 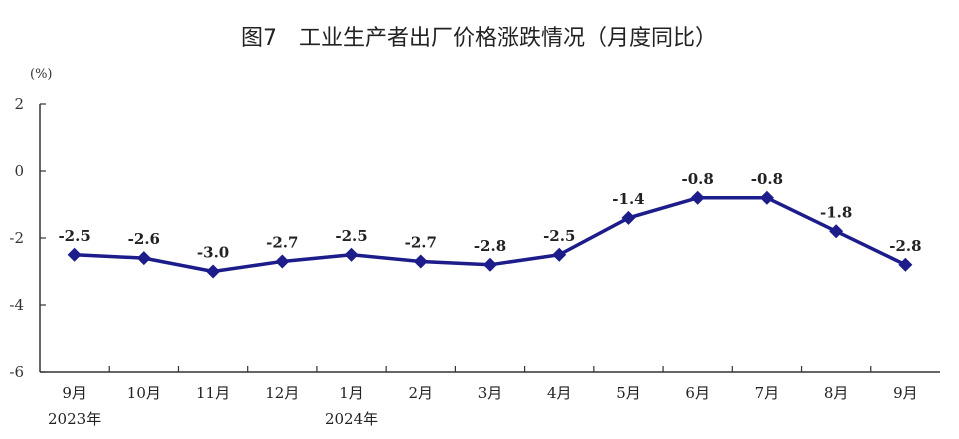 What do you see at coordinates (767, 393) in the screenshot?
I see `x-tick-label: 7月` at bounding box center [767, 393].